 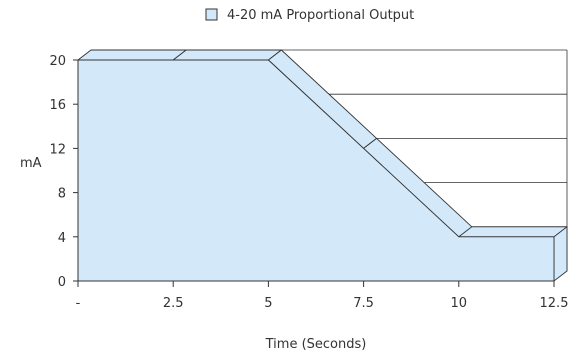 What do you see at coordinates (459, 303) in the screenshot?
I see `x-tick-label: 10` at bounding box center [459, 303].